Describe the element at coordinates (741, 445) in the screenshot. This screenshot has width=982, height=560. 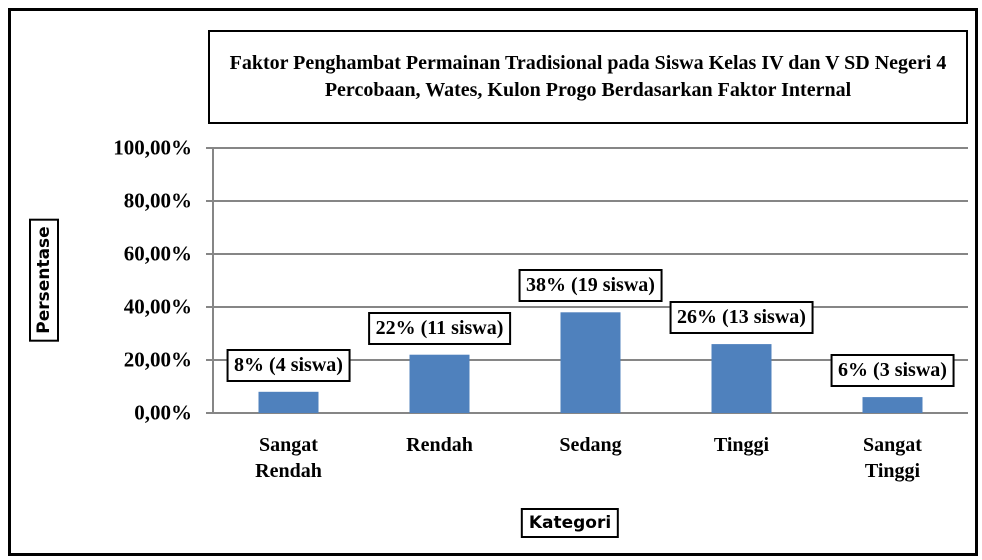
I see `x-tick-label: Tinggi` at that location.